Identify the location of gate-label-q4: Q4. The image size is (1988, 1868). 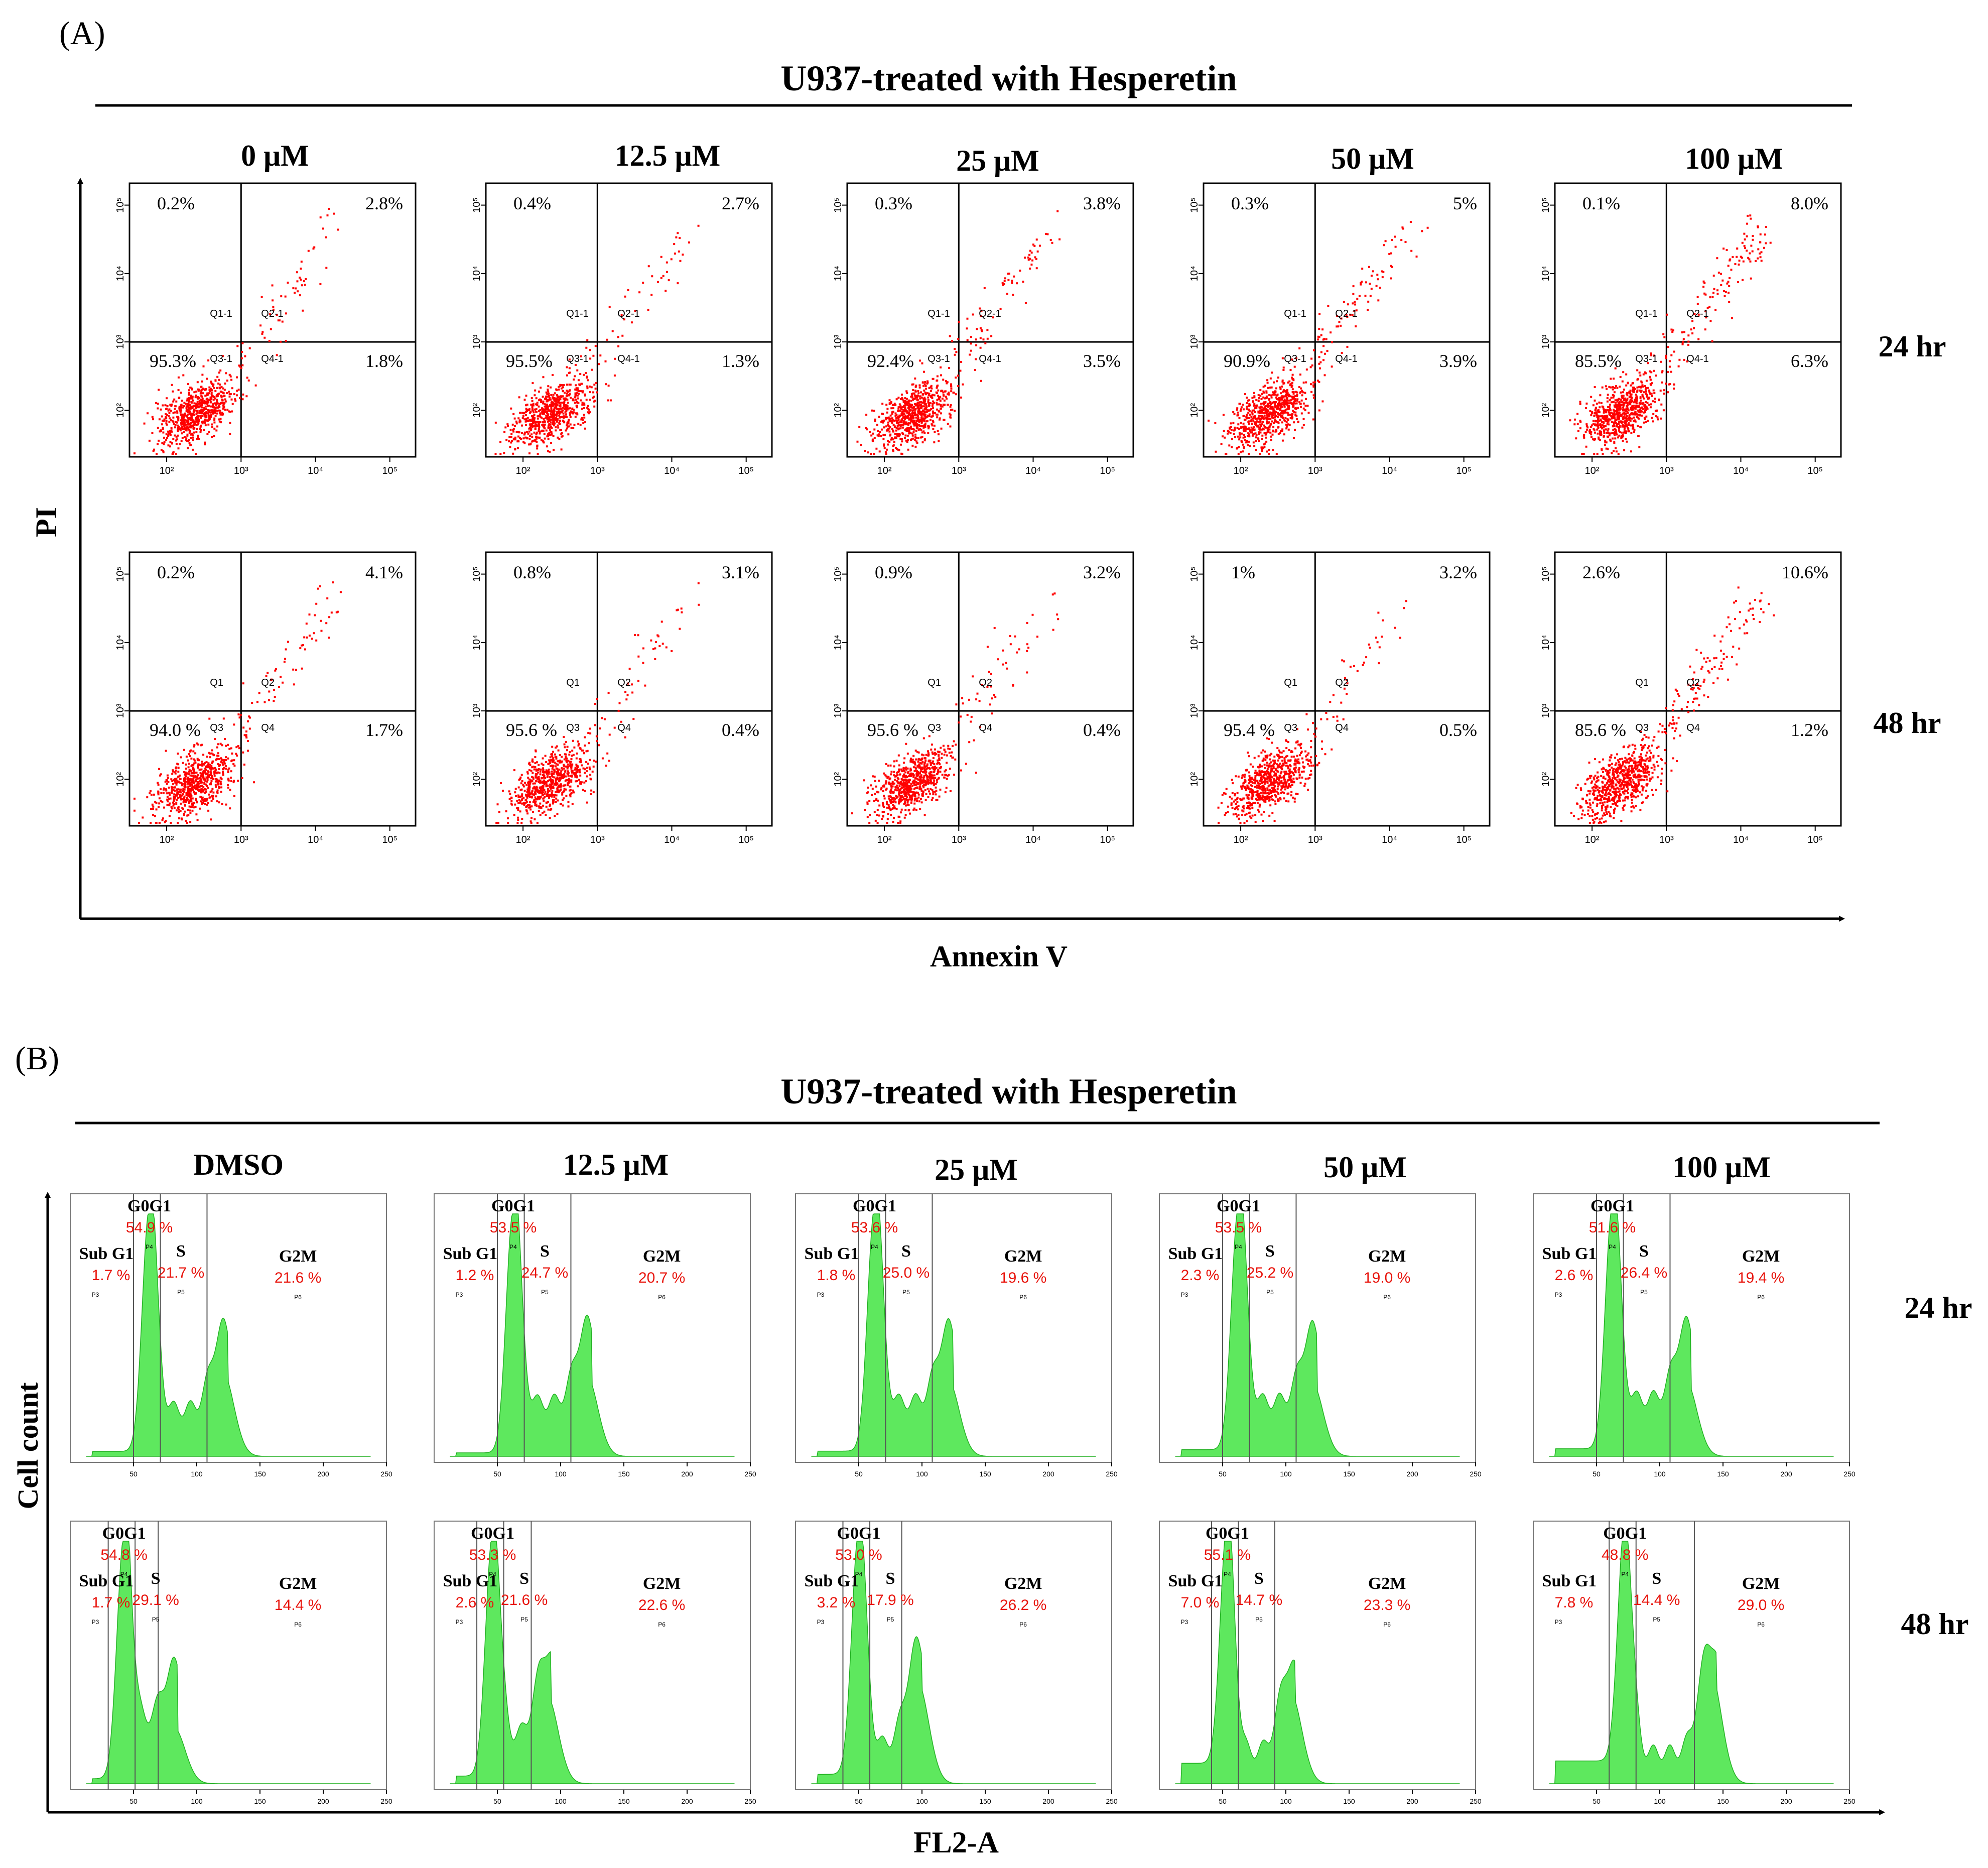
(268, 727).